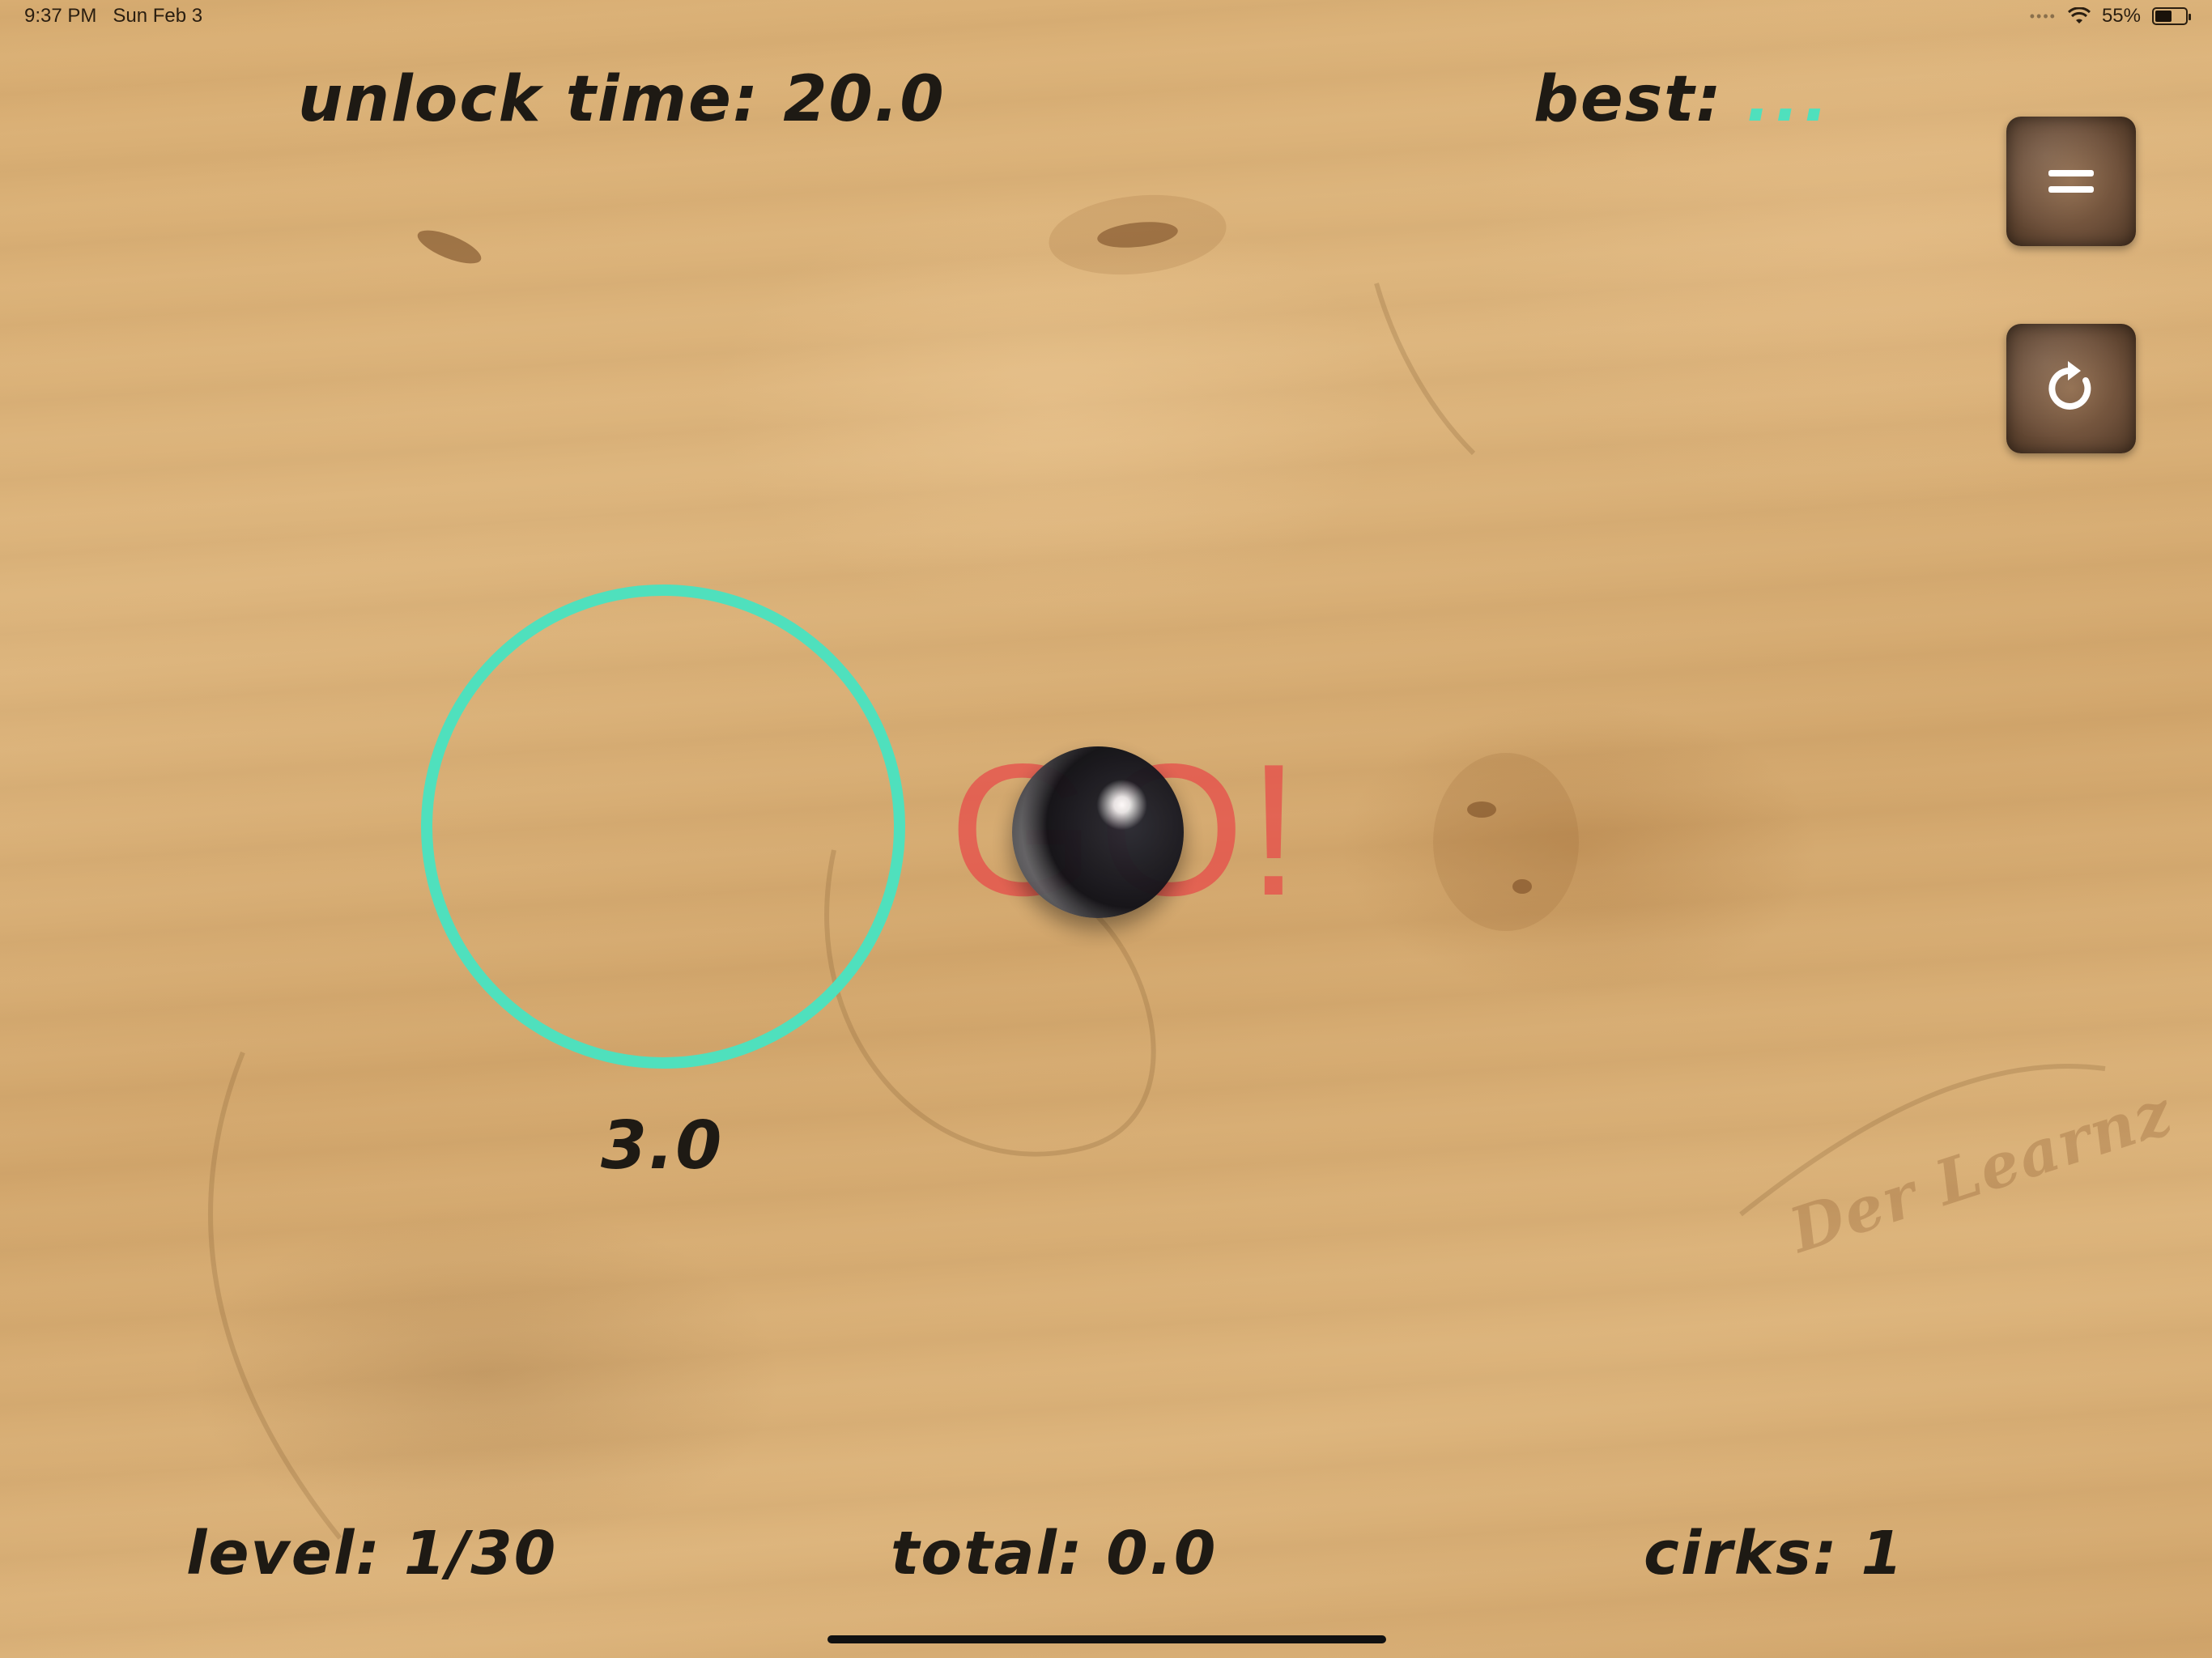  What do you see at coordinates (2121, 16) in the screenshot?
I see `battery-percent: 55%` at bounding box center [2121, 16].